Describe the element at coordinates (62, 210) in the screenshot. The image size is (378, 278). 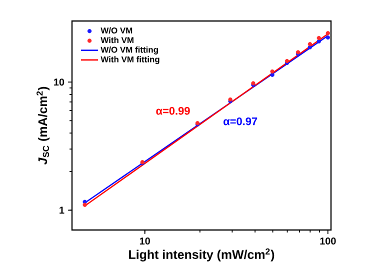
I see `y-tick-label: 1` at that location.